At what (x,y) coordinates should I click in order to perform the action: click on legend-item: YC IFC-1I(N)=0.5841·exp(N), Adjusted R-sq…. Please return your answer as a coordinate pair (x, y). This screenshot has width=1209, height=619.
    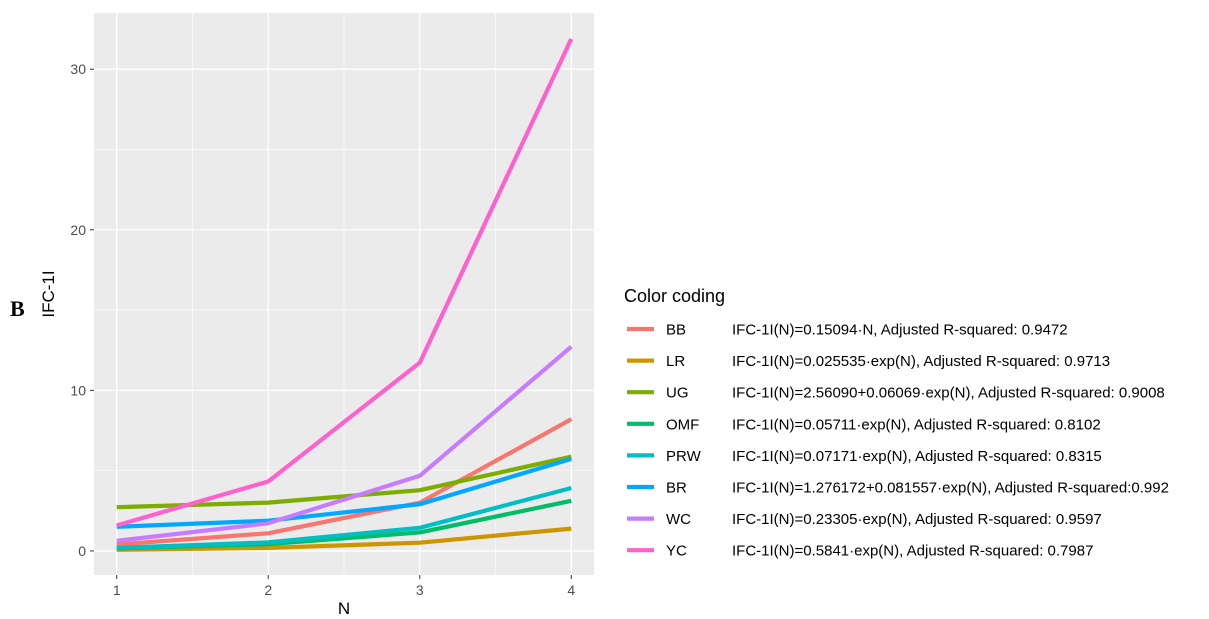
    Looking at the image, I should click on (860, 551).